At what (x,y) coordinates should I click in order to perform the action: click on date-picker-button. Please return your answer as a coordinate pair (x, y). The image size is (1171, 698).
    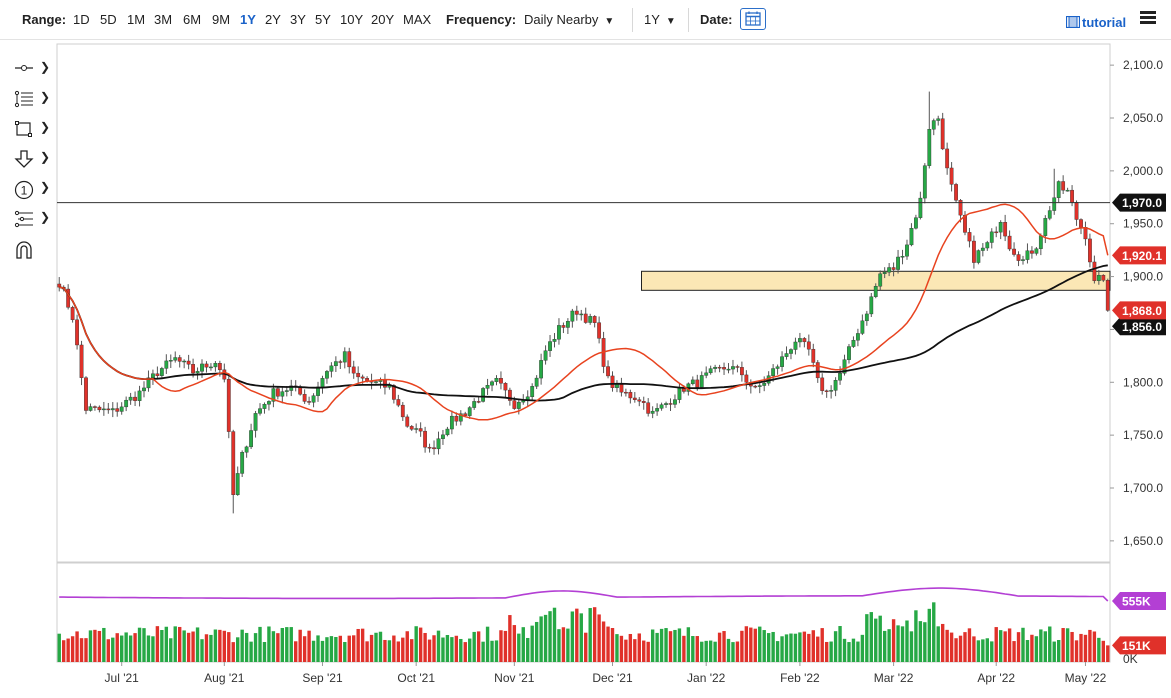
    Looking at the image, I should click on (753, 19).